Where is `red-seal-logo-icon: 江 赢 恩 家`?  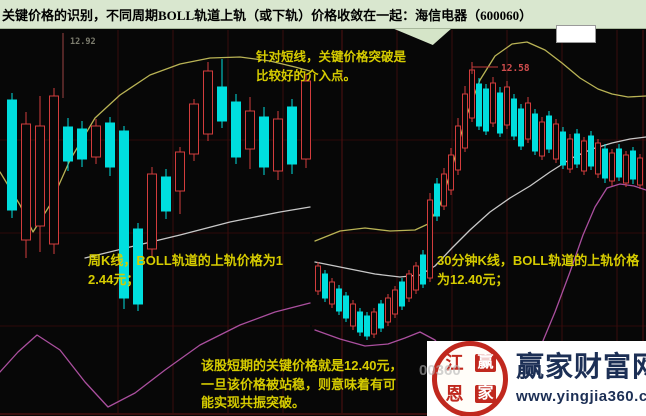 red-seal-logo-icon: 江 赢 恩 家 is located at coordinates (470, 378).